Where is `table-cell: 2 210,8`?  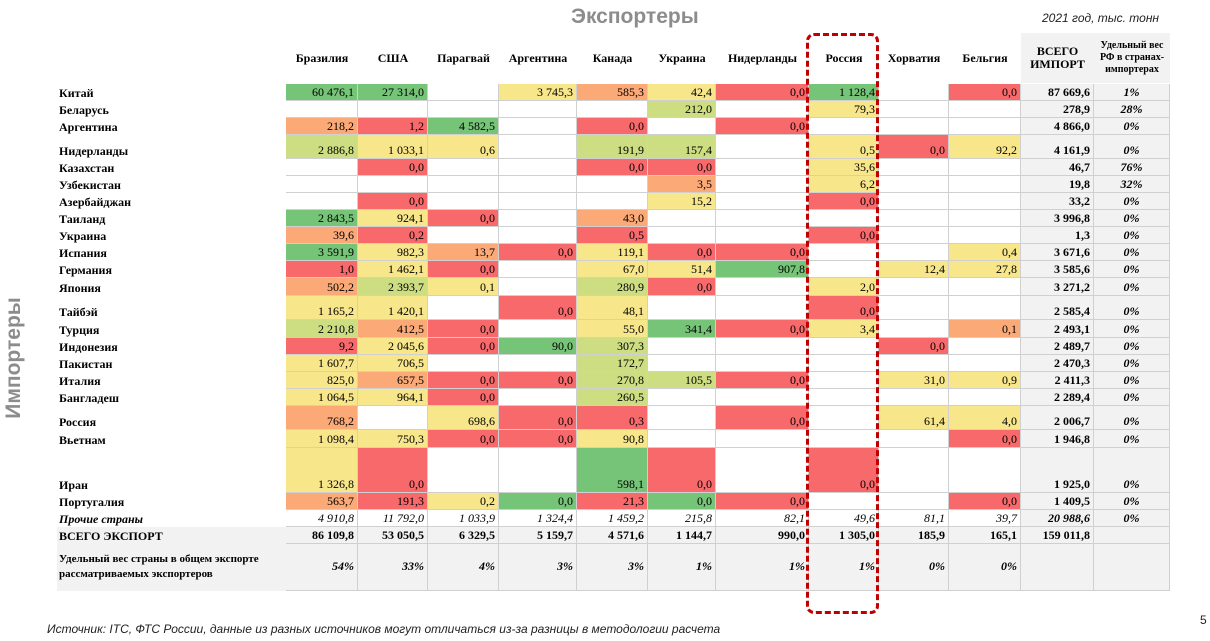 table-cell: 2 210,8 is located at coordinates (322, 329).